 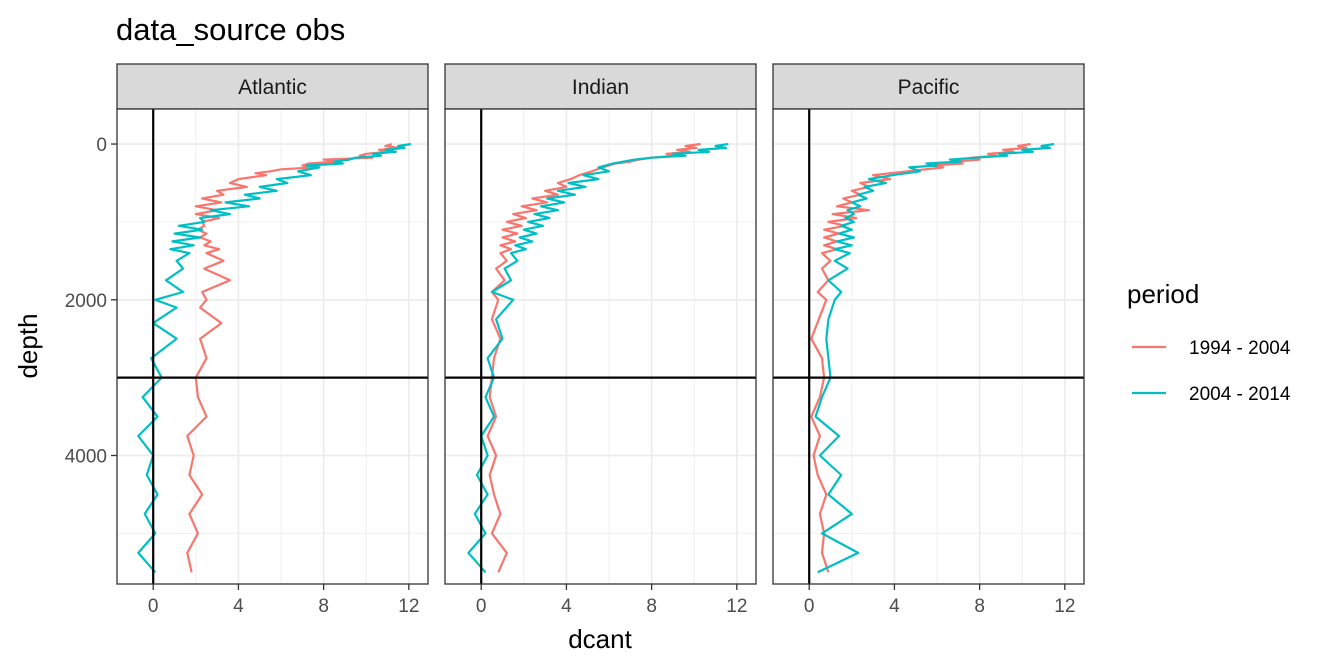 I want to click on strip-label: Pacific, so click(x=929, y=87).